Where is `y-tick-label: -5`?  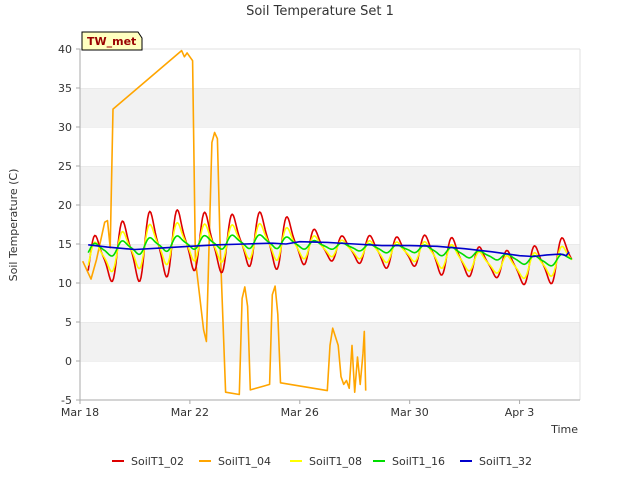
y-tick-label: -5 is located at coordinates (66, 400).